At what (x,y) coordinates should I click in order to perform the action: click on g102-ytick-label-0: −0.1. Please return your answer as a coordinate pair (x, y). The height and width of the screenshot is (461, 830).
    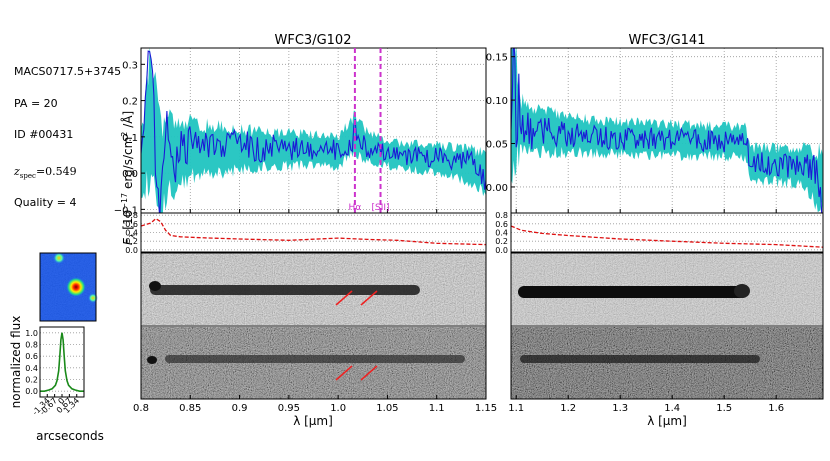
    Looking at the image, I should click on (126, 210).